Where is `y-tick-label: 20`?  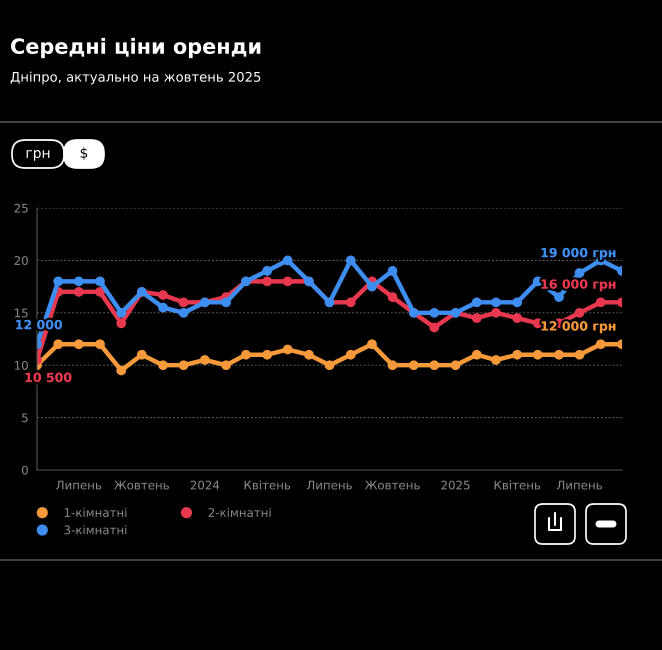
y-tick-label: 20 is located at coordinates (21, 261).